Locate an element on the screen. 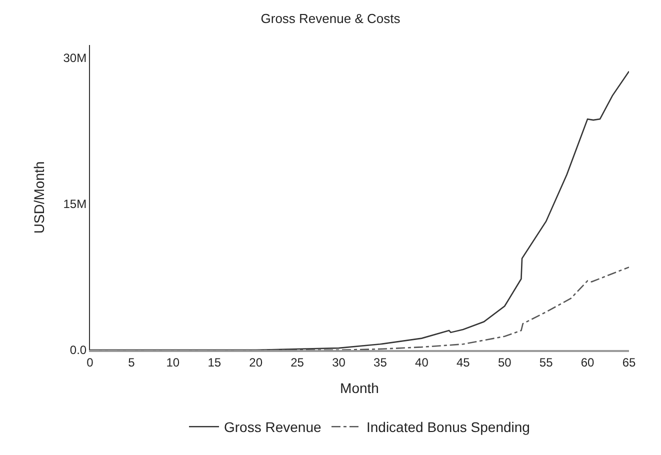  x-tick-label: 65 is located at coordinates (629, 362).